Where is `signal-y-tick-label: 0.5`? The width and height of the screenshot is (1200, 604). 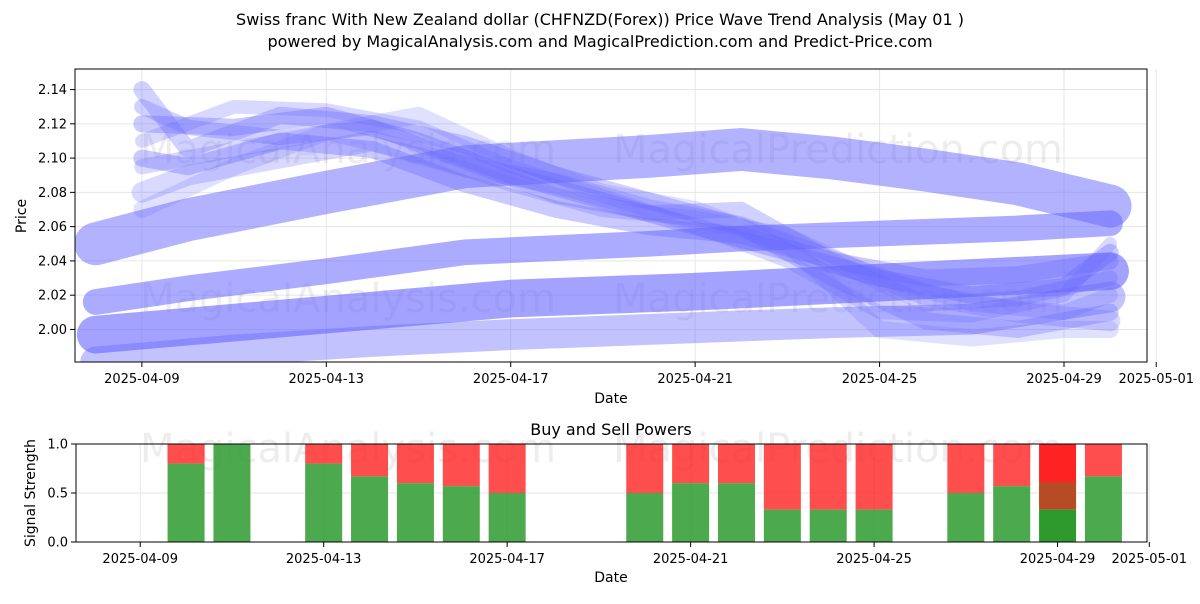 signal-y-tick-label: 0.5 is located at coordinates (57, 494).